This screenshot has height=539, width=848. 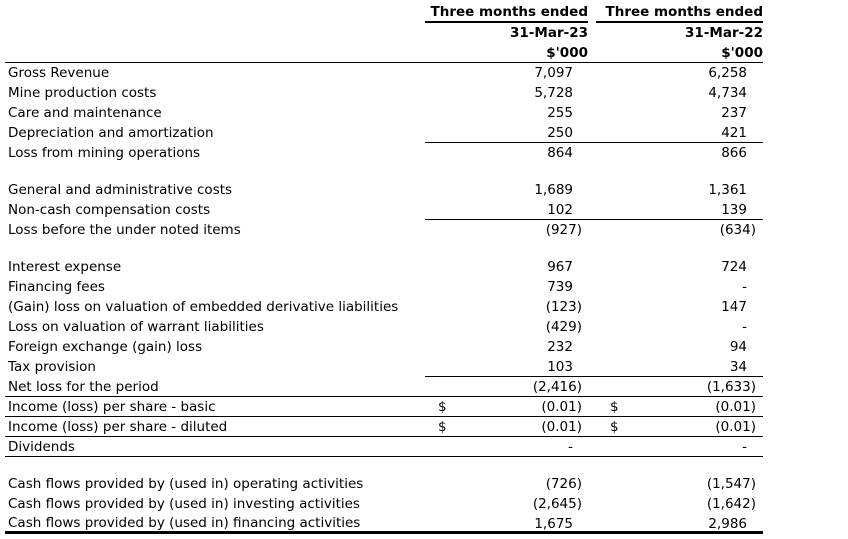 I want to click on value-col1: 103, so click(x=560, y=367).